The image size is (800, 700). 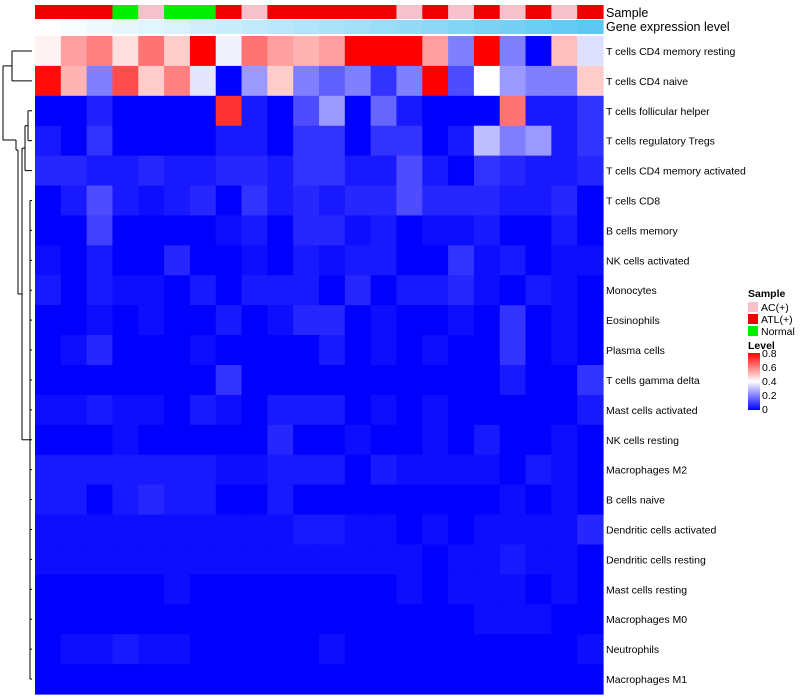 What do you see at coordinates (627, 13) in the screenshot?
I see `sample-track-label: Sample` at bounding box center [627, 13].